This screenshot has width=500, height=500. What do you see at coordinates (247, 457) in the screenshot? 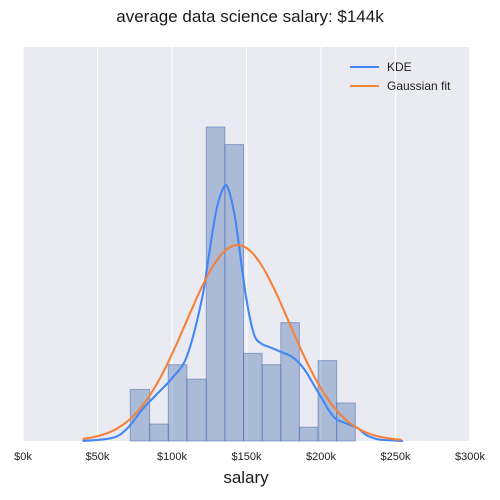
I see `x-tick-label: $150k` at bounding box center [247, 457].